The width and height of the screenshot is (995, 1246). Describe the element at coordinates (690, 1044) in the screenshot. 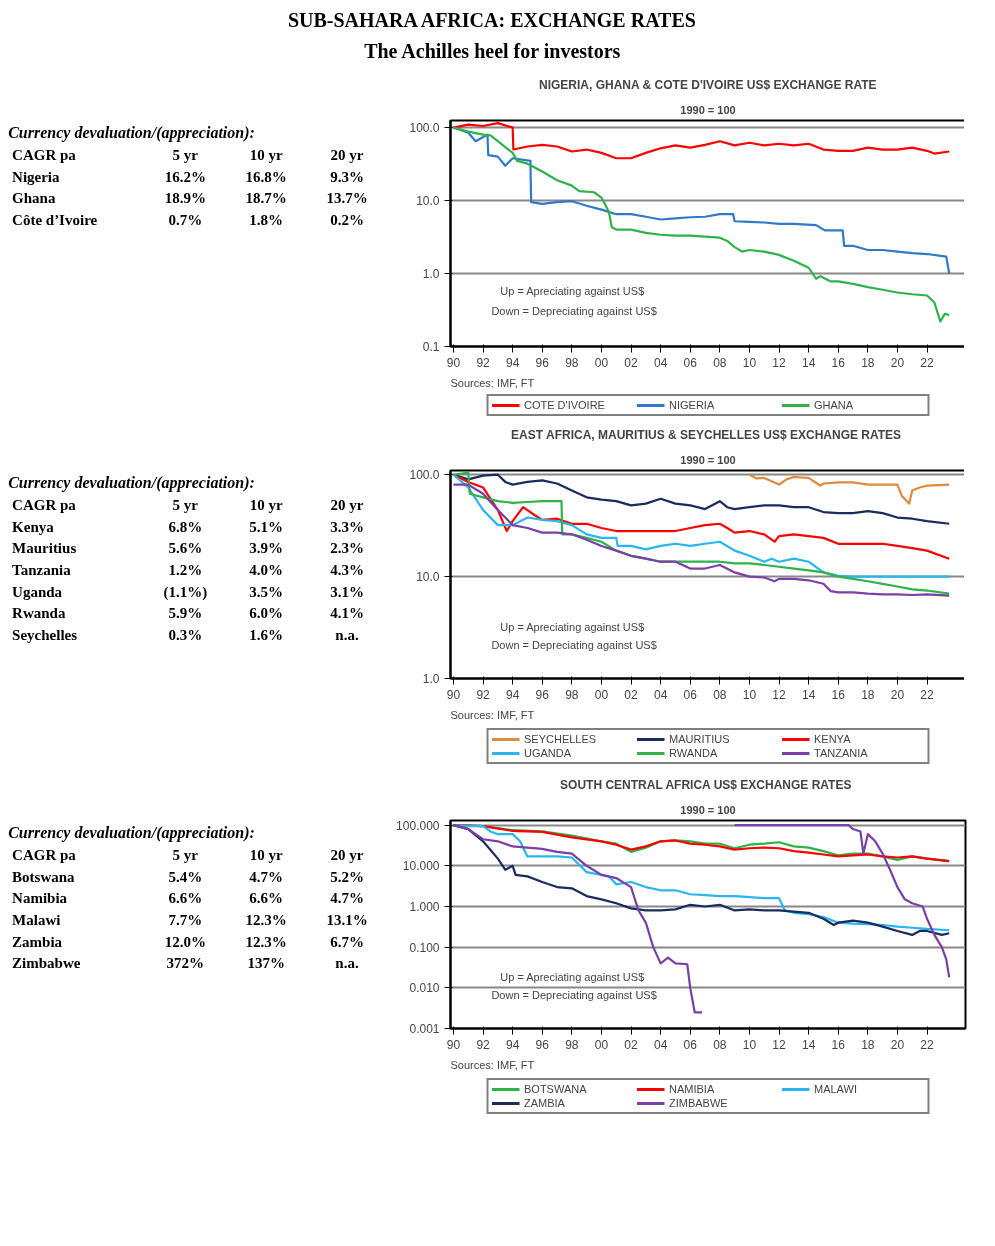

I see `x-tick-label: 06` at that location.